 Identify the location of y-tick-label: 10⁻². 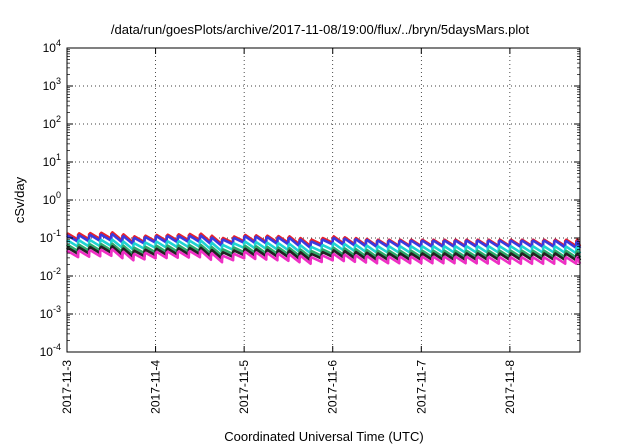
(50, 274).